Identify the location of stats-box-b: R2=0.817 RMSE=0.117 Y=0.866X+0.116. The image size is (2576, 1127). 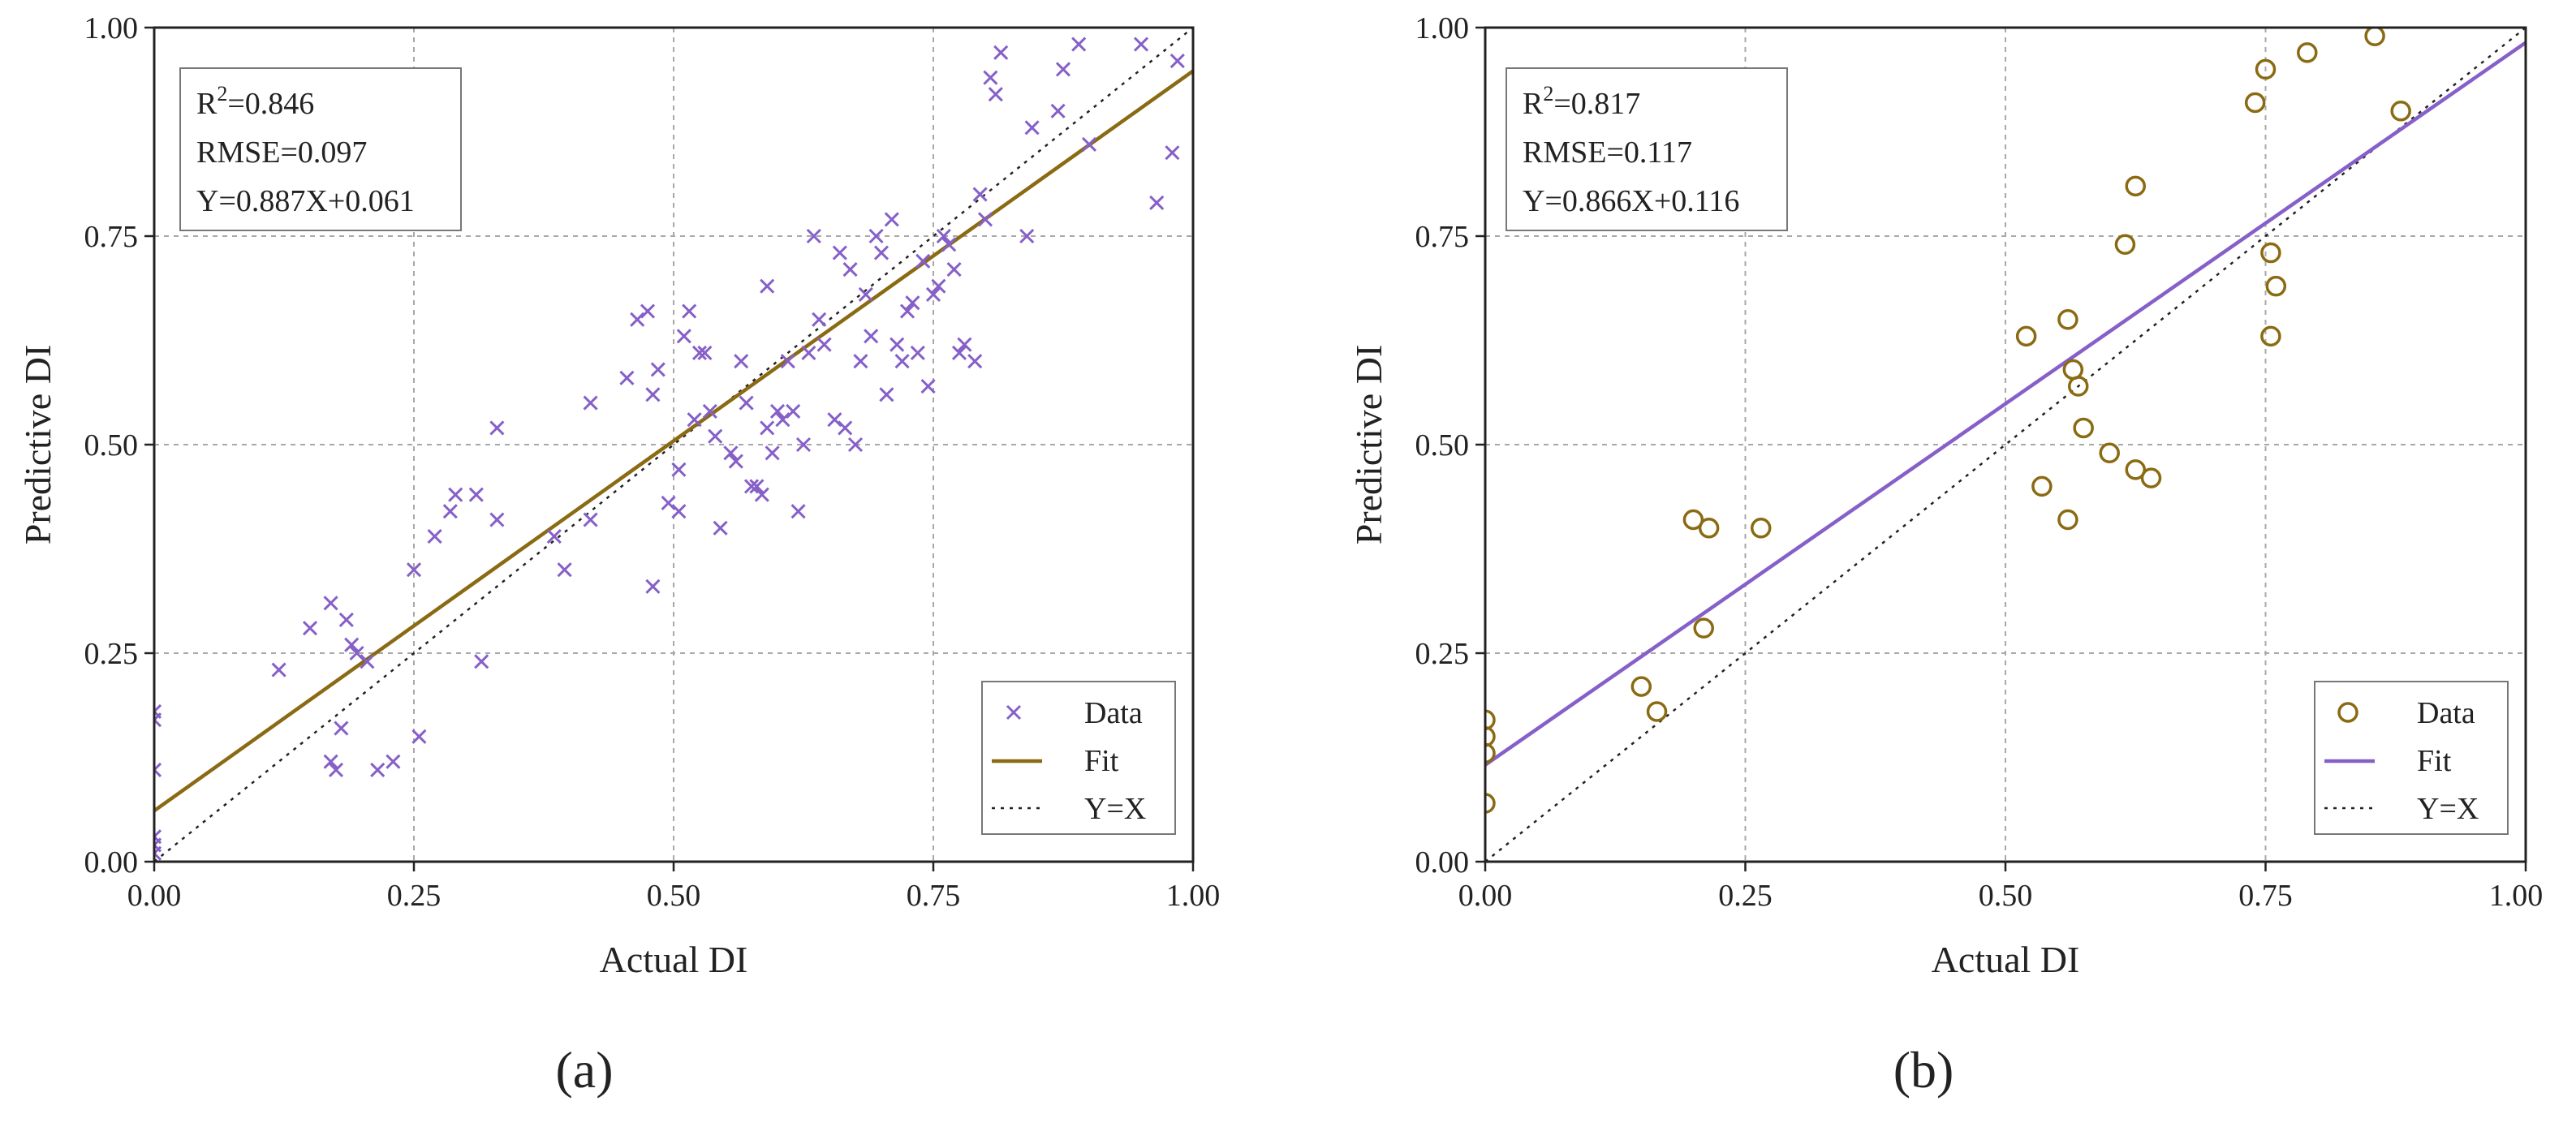
(1647, 149).